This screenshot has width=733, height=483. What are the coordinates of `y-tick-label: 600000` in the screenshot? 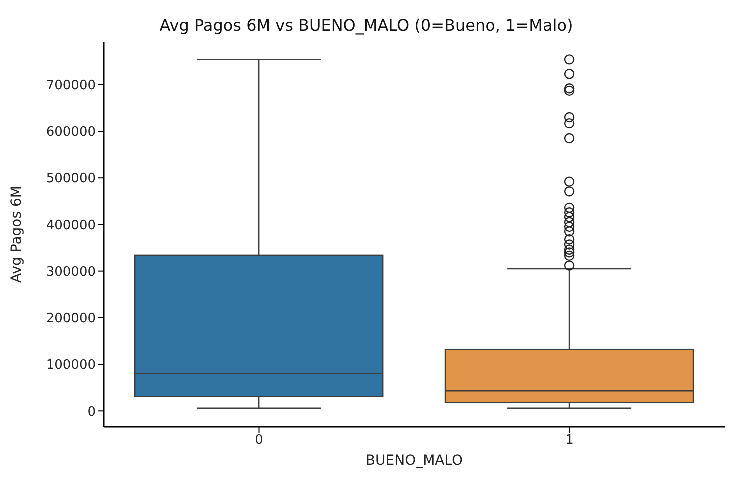 It's located at (71, 132).